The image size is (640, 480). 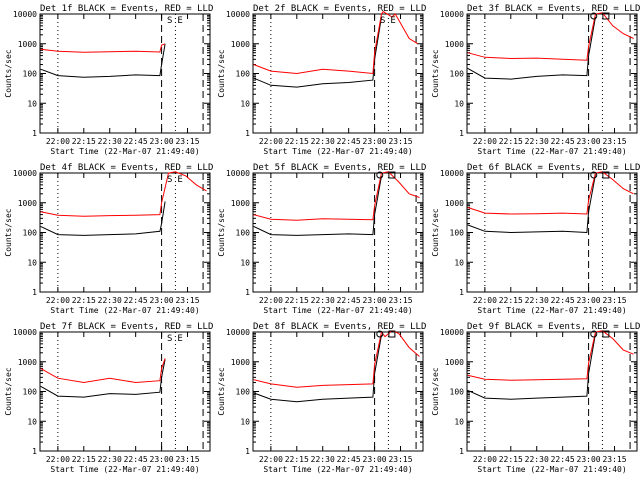 What do you see at coordinates (339, 168) in the screenshot?
I see `panel-title: Det 5f BLACK = Events, RED = LLD` at bounding box center [339, 168].